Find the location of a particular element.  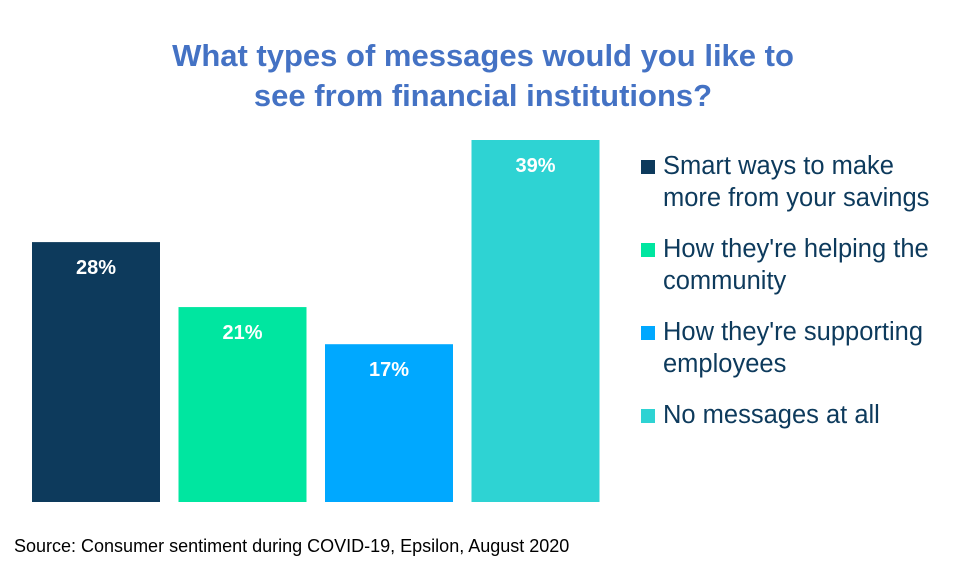

legend-item-4: No messages at all is located at coordinates (801, 415).